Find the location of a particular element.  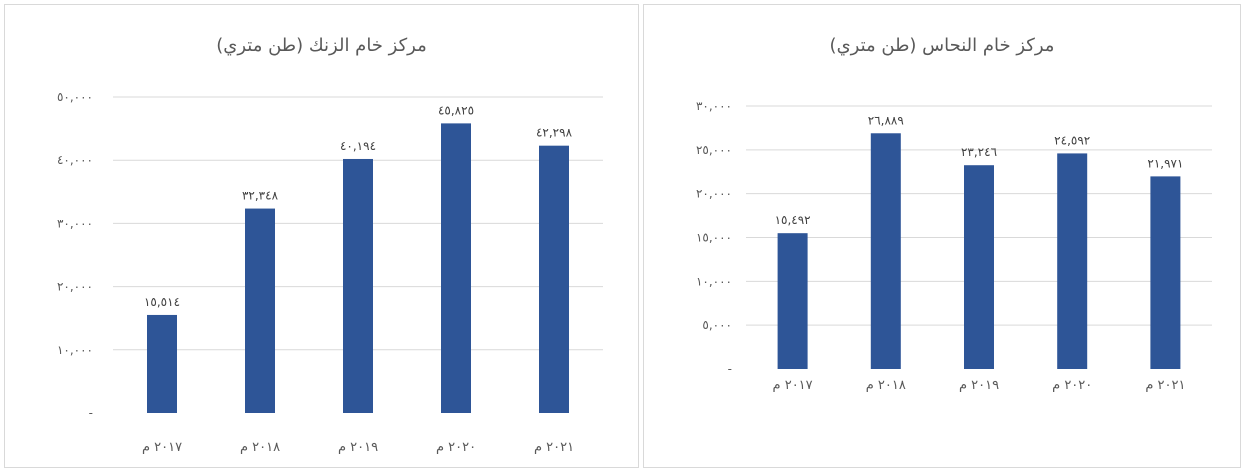

copper-y-tick-label: ٢٥,٠٠٠ is located at coordinates (714, 150).